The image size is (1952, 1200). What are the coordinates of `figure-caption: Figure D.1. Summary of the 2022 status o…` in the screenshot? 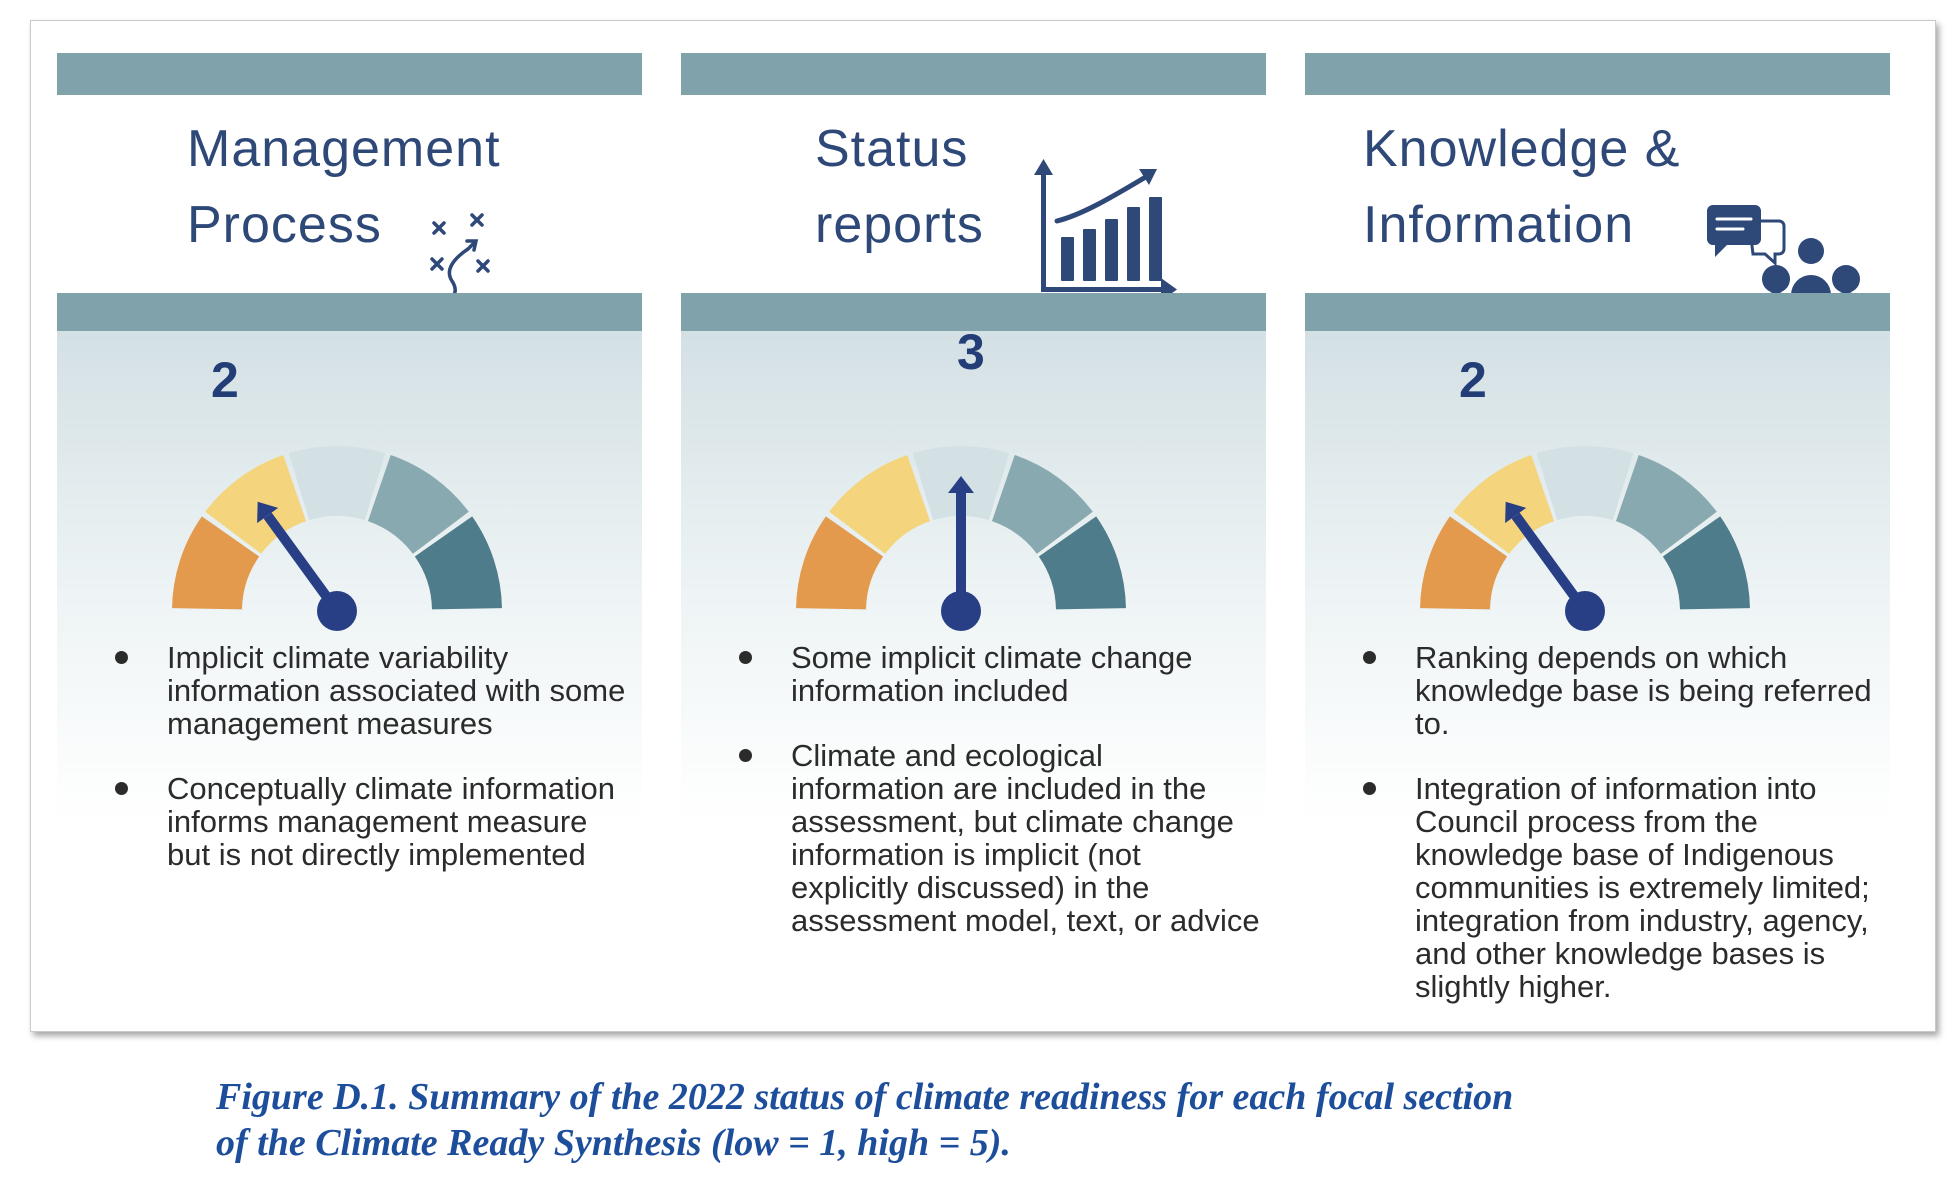 It's located at (865, 1120).